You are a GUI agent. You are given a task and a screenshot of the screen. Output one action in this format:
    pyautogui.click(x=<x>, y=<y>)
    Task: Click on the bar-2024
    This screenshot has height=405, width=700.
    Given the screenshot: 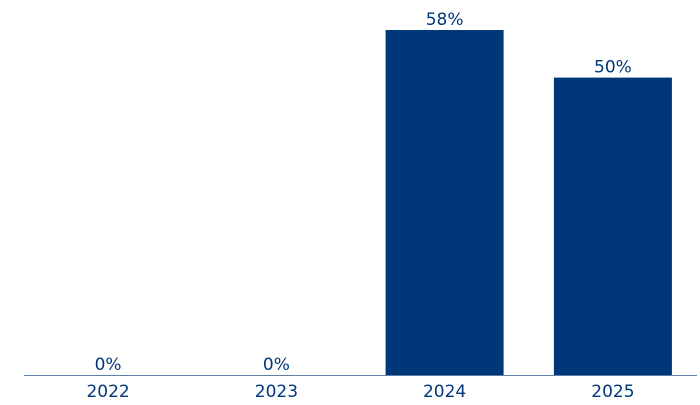 What is the action you would take?
    pyautogui.click(x=444, y=202)
    